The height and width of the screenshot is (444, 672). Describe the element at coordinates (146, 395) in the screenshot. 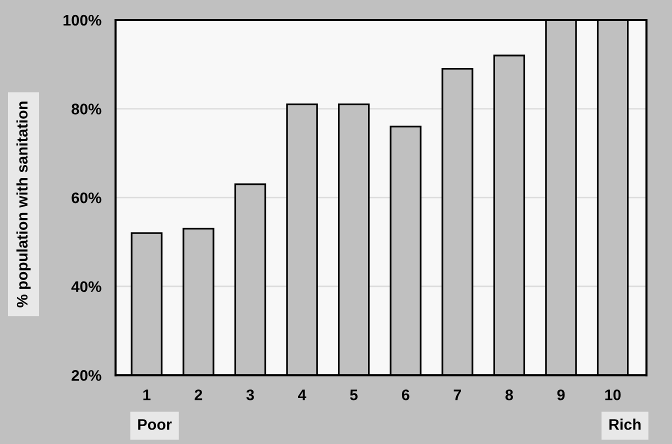

I see `x-tick-label: 1` at that location.